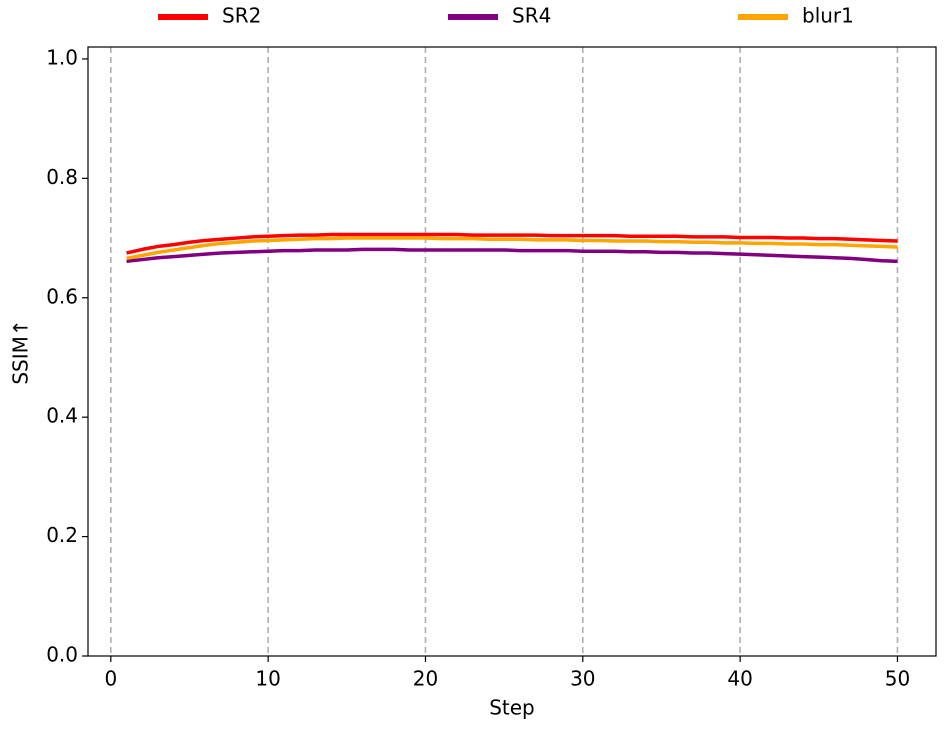 This screenshot has height=729, width=952. What do you see at coordinates (828, 16) in the screenshot?
I see `legend-label: blur1` at bounding box center [828, 16].